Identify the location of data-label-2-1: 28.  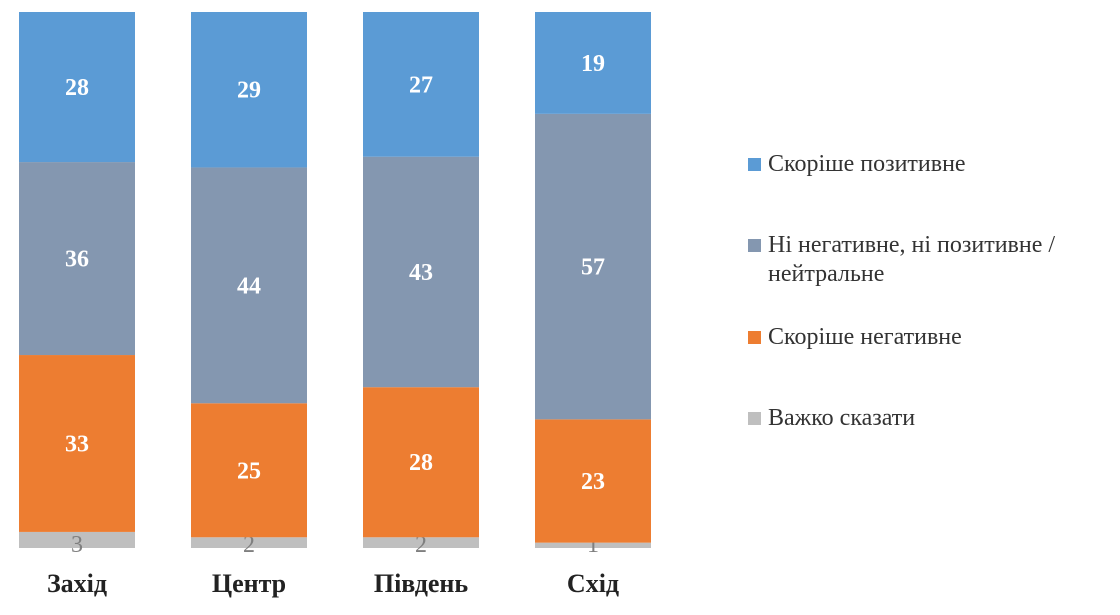
(421, 463).